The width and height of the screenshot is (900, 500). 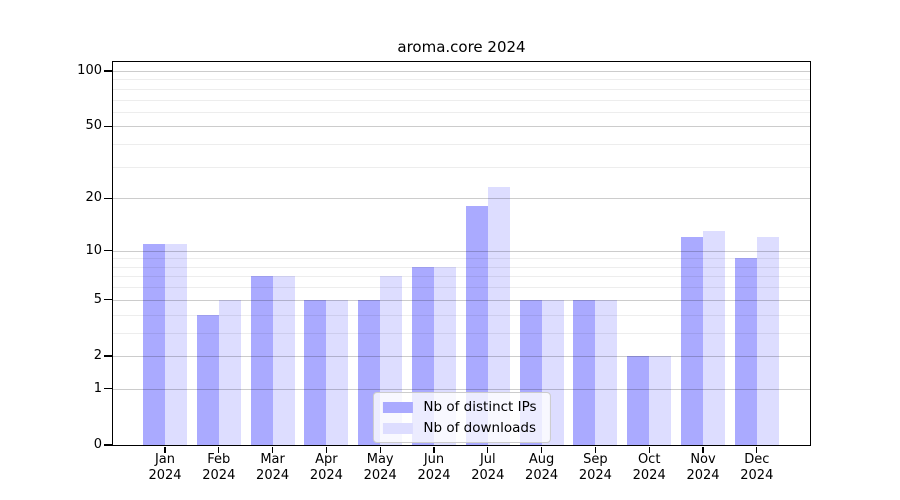 I want to click on x-tick-mark-mar, so click(x=273, y=449).